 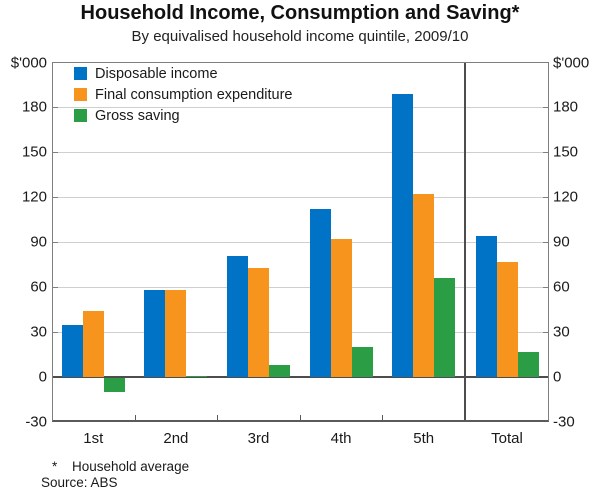 I want to click on y-label-right-30: 30, so click(x=561, y=332).